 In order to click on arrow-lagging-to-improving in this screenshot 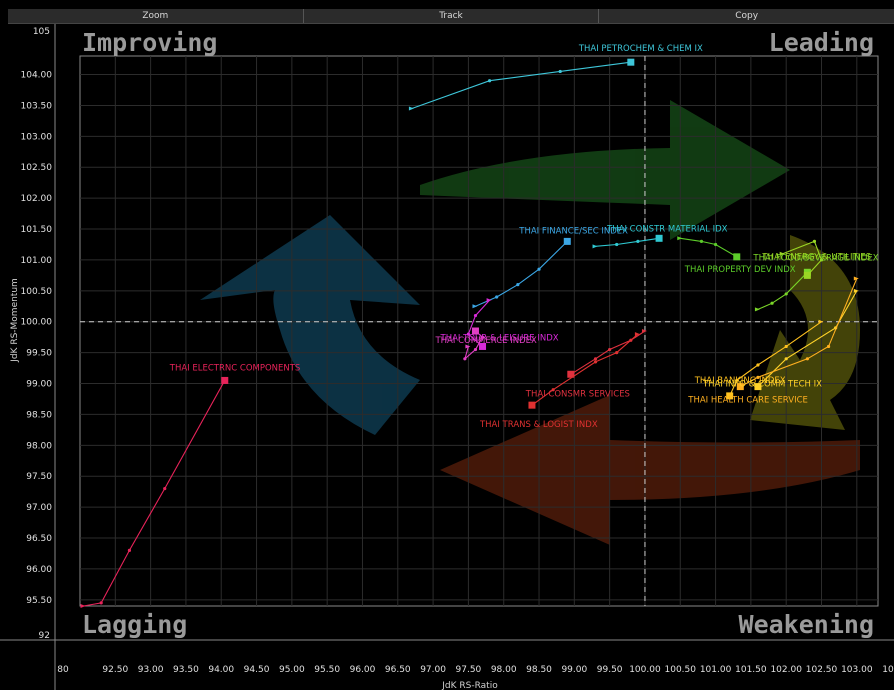, I will do `click(310, 325)`.